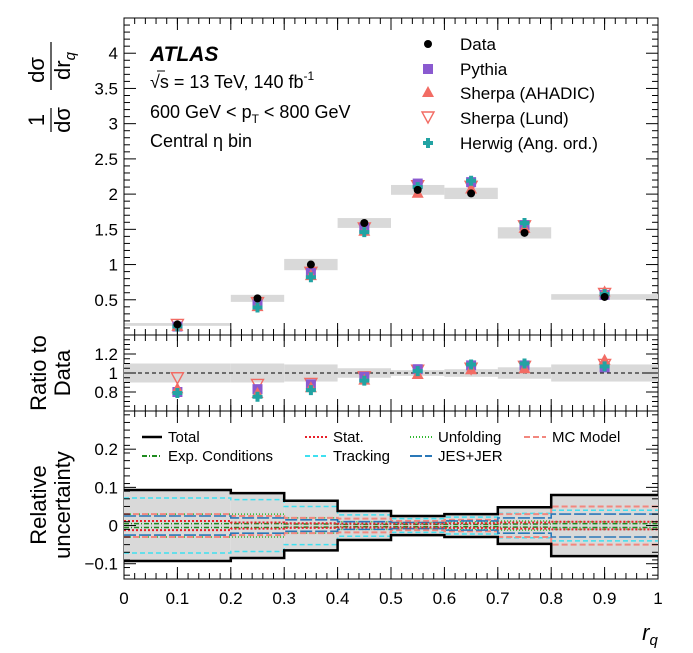 This screenshot has width=693, height=653. What do you see at coordinates (106, 449) in the screenshot?
I see `unc-y-tick-label-3: 0.2` at bounding box center [106, 449].